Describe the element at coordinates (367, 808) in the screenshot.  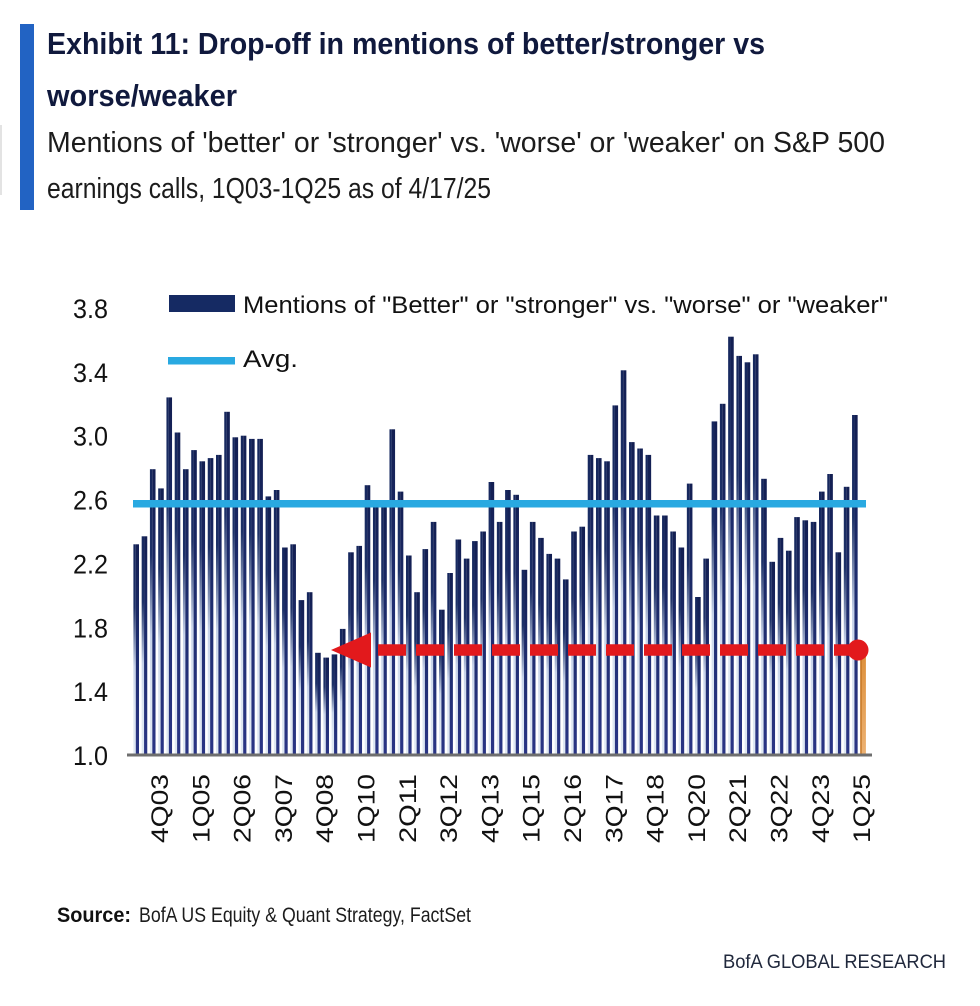
I see `svg-text: 1Q10` at that location.